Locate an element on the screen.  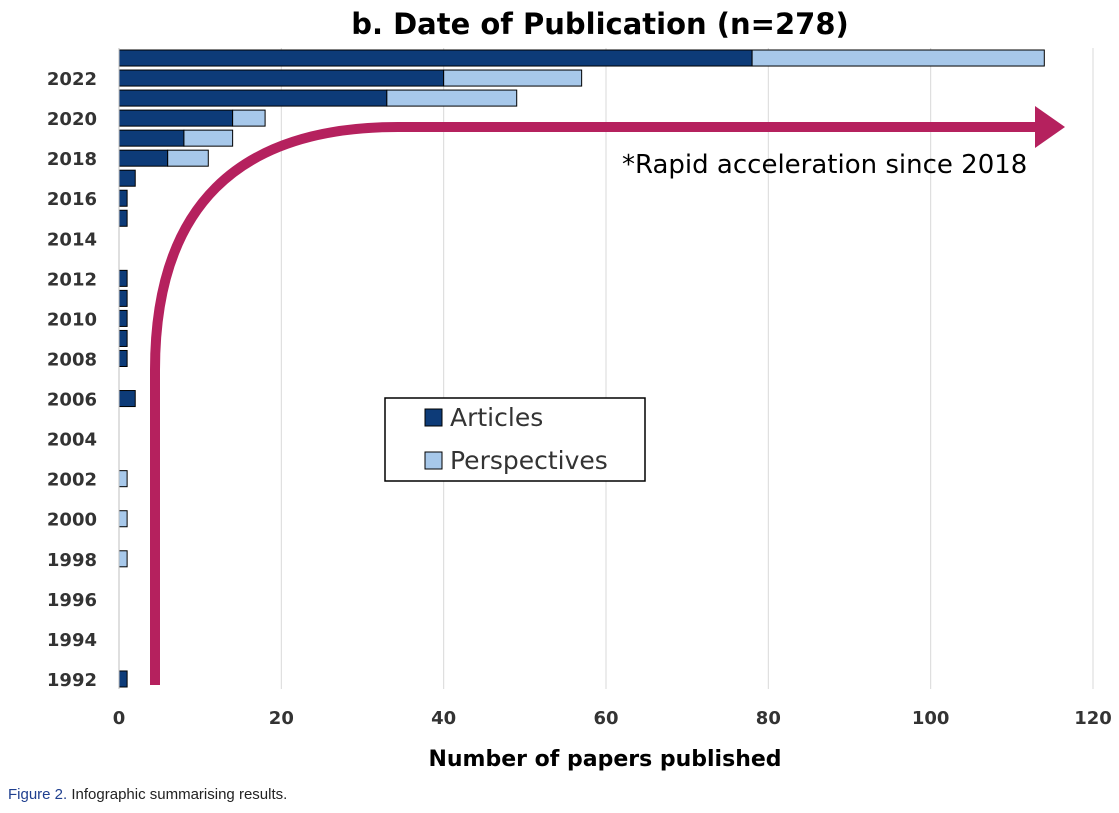
bar-perspectives-2000 is located at coordinates (123, 519).